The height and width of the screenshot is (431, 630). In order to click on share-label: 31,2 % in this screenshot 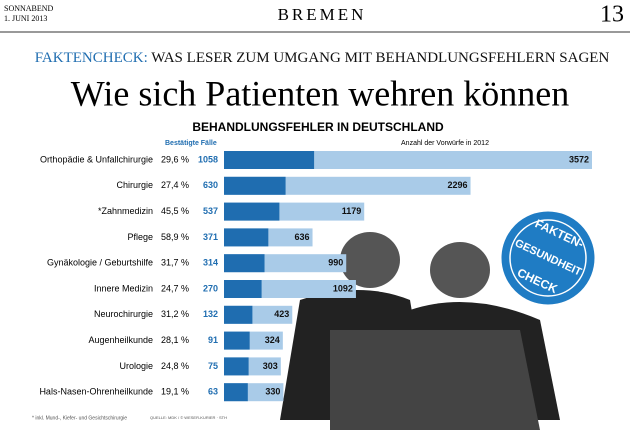, I will do `click(175, 314)`.